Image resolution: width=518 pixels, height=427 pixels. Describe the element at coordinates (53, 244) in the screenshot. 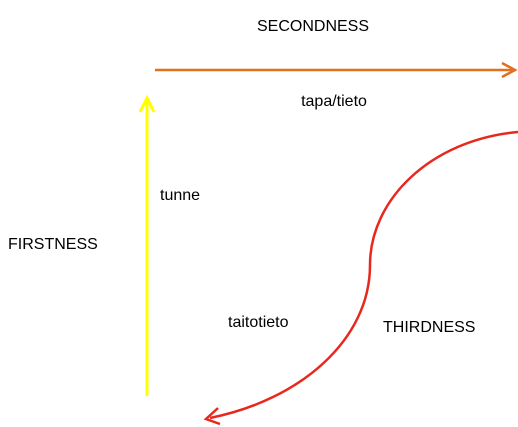

I see `firstness-title: FIRSTNESS` at that location.